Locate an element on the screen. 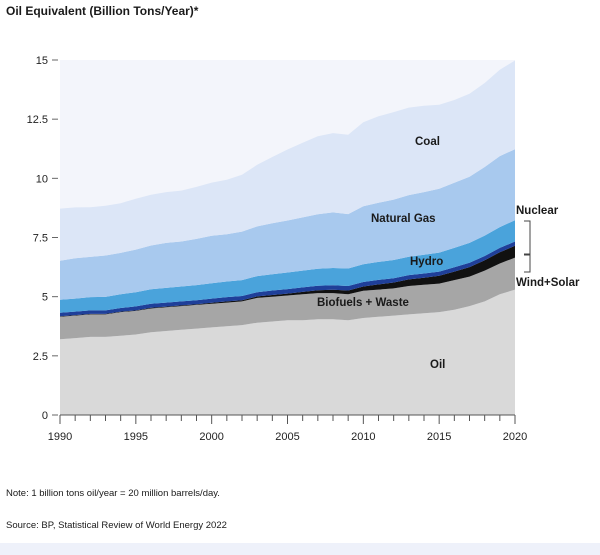  x-tick-label: 1995 is located at coordinates (136, 437).